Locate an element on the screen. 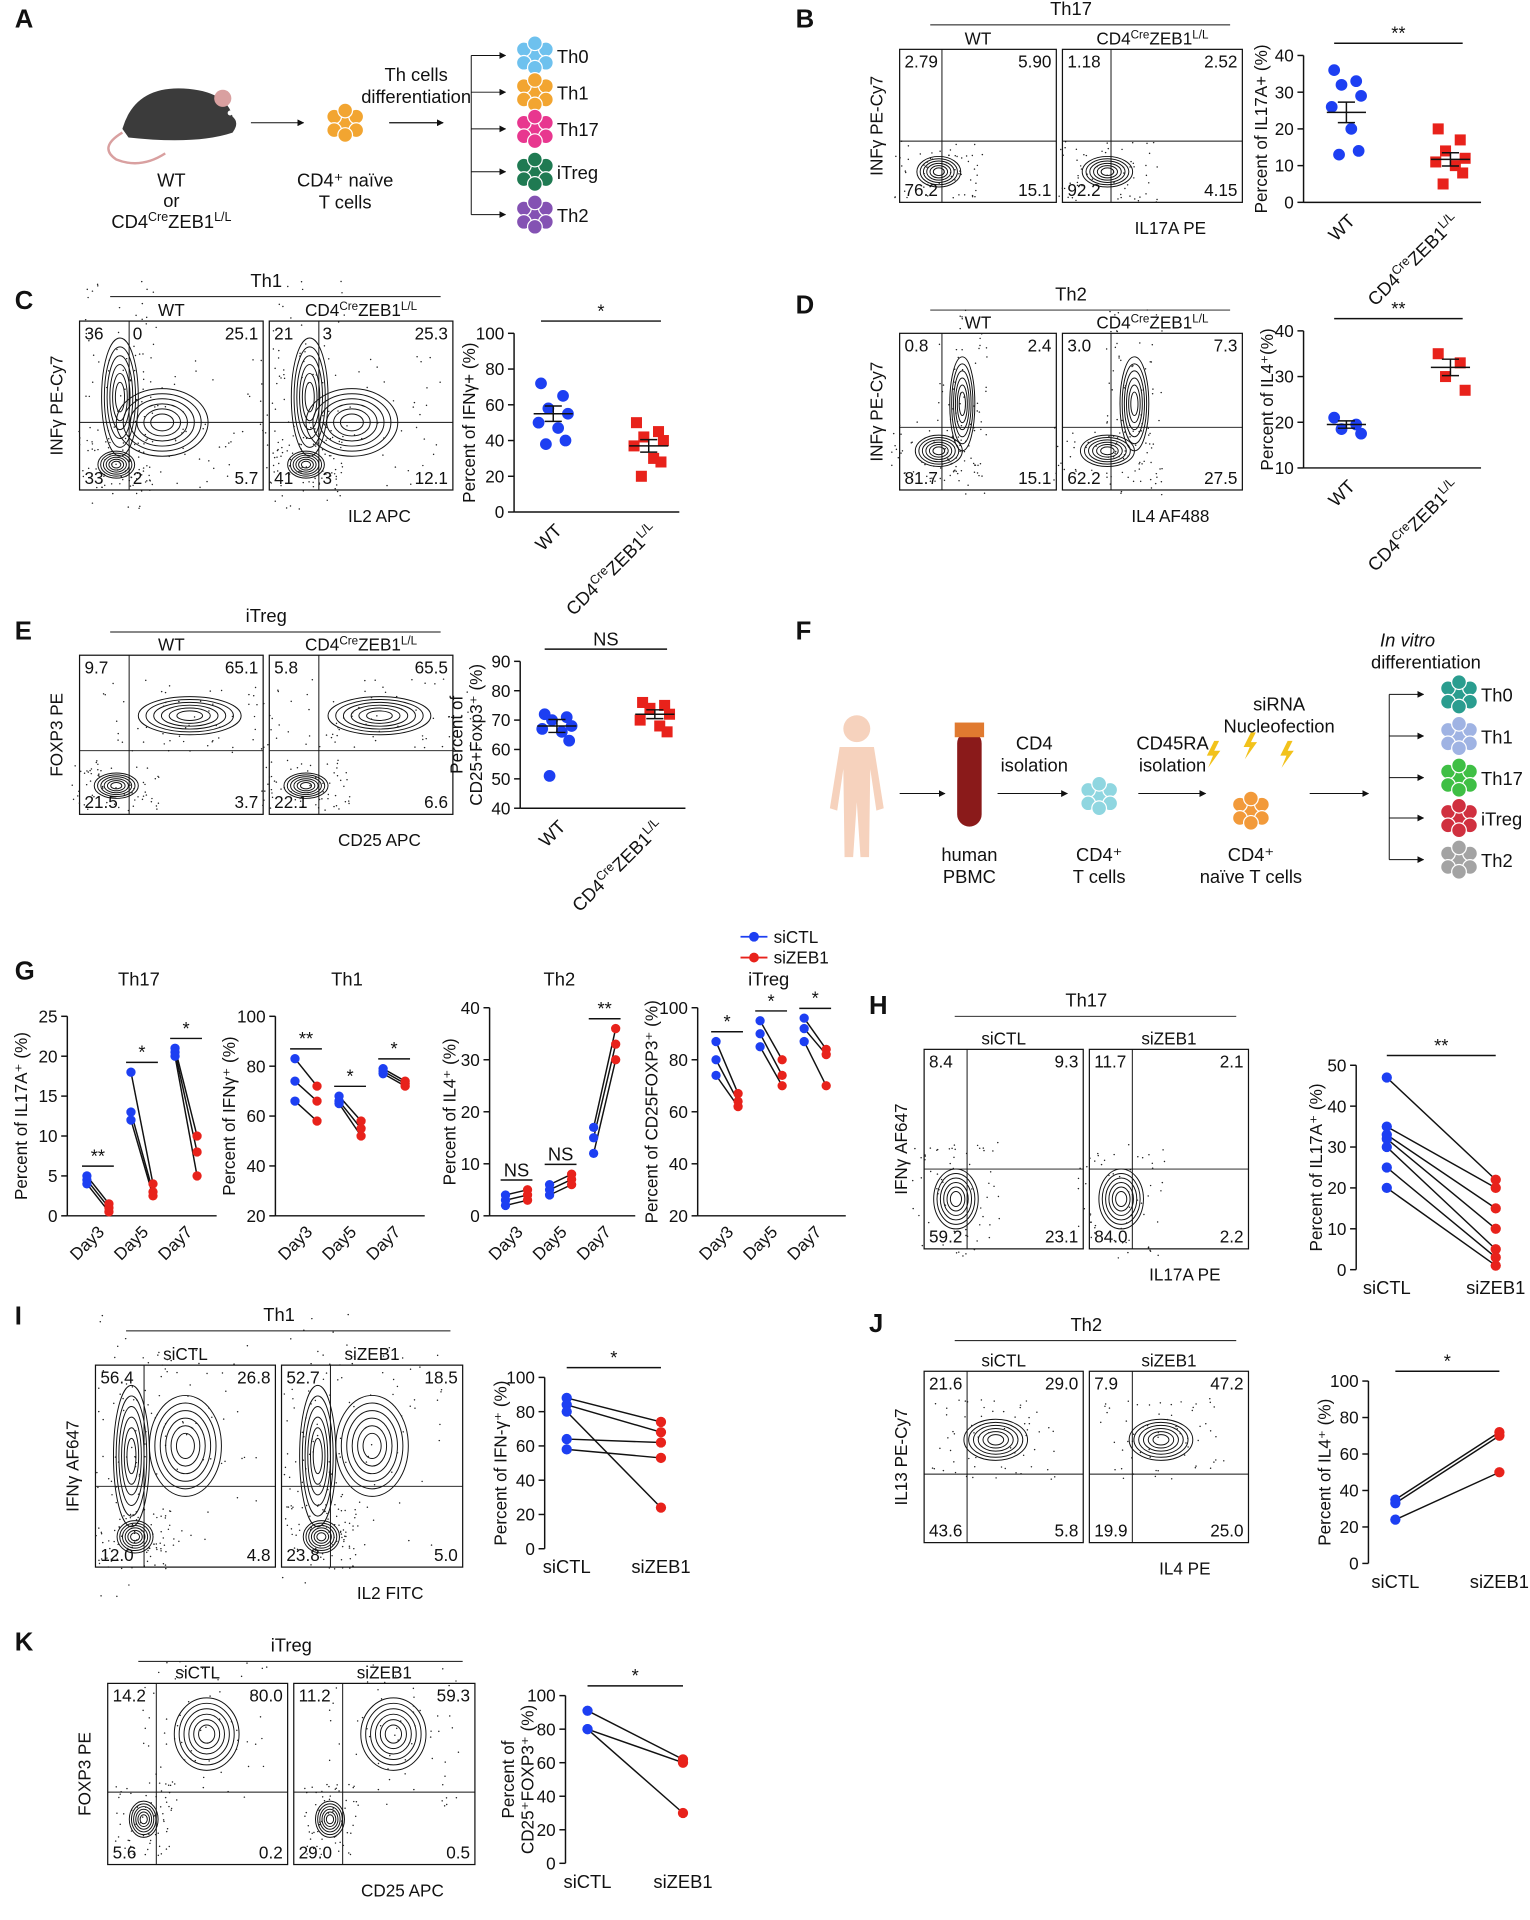 The height and width of the screenshot is (1920, 1530). data-point is located at coordinates (1460, 140).